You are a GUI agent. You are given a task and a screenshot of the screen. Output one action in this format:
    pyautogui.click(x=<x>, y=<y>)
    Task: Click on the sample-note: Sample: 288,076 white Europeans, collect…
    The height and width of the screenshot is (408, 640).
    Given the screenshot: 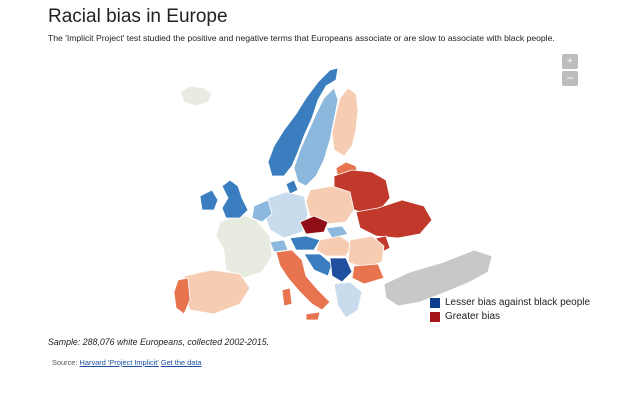 What is the action you would take?
    pyautogui.click(x=159, y=342)
    